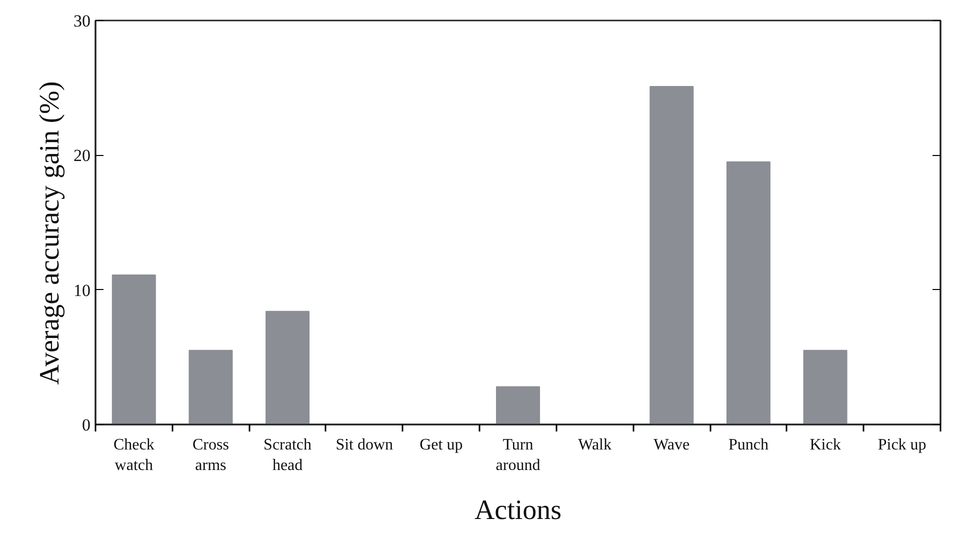 The height and width of the screenshot is (533, 961). Describe the element at coordinates (748, 445) in the screenshot. I see `x-tick-label: Punch` at that location.